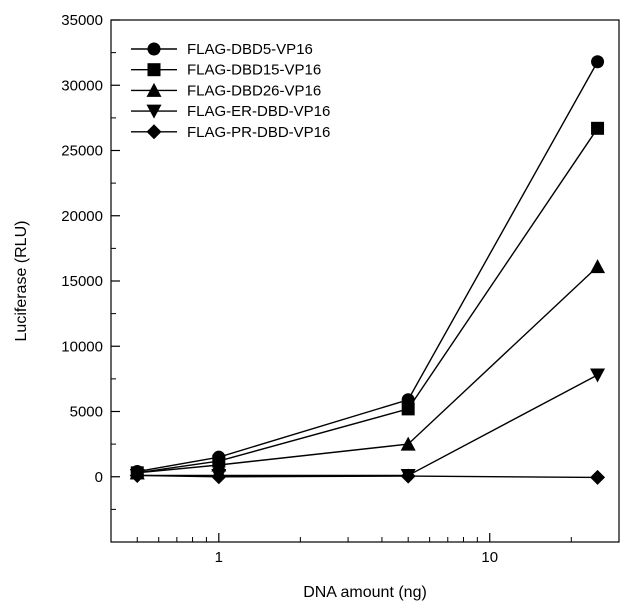 Image resolution: width=623 pixels, height=602 pixels. Describe the element at coordinates (82, 85) in the screenshot. I see `y-tick-label: 30000` at that location.